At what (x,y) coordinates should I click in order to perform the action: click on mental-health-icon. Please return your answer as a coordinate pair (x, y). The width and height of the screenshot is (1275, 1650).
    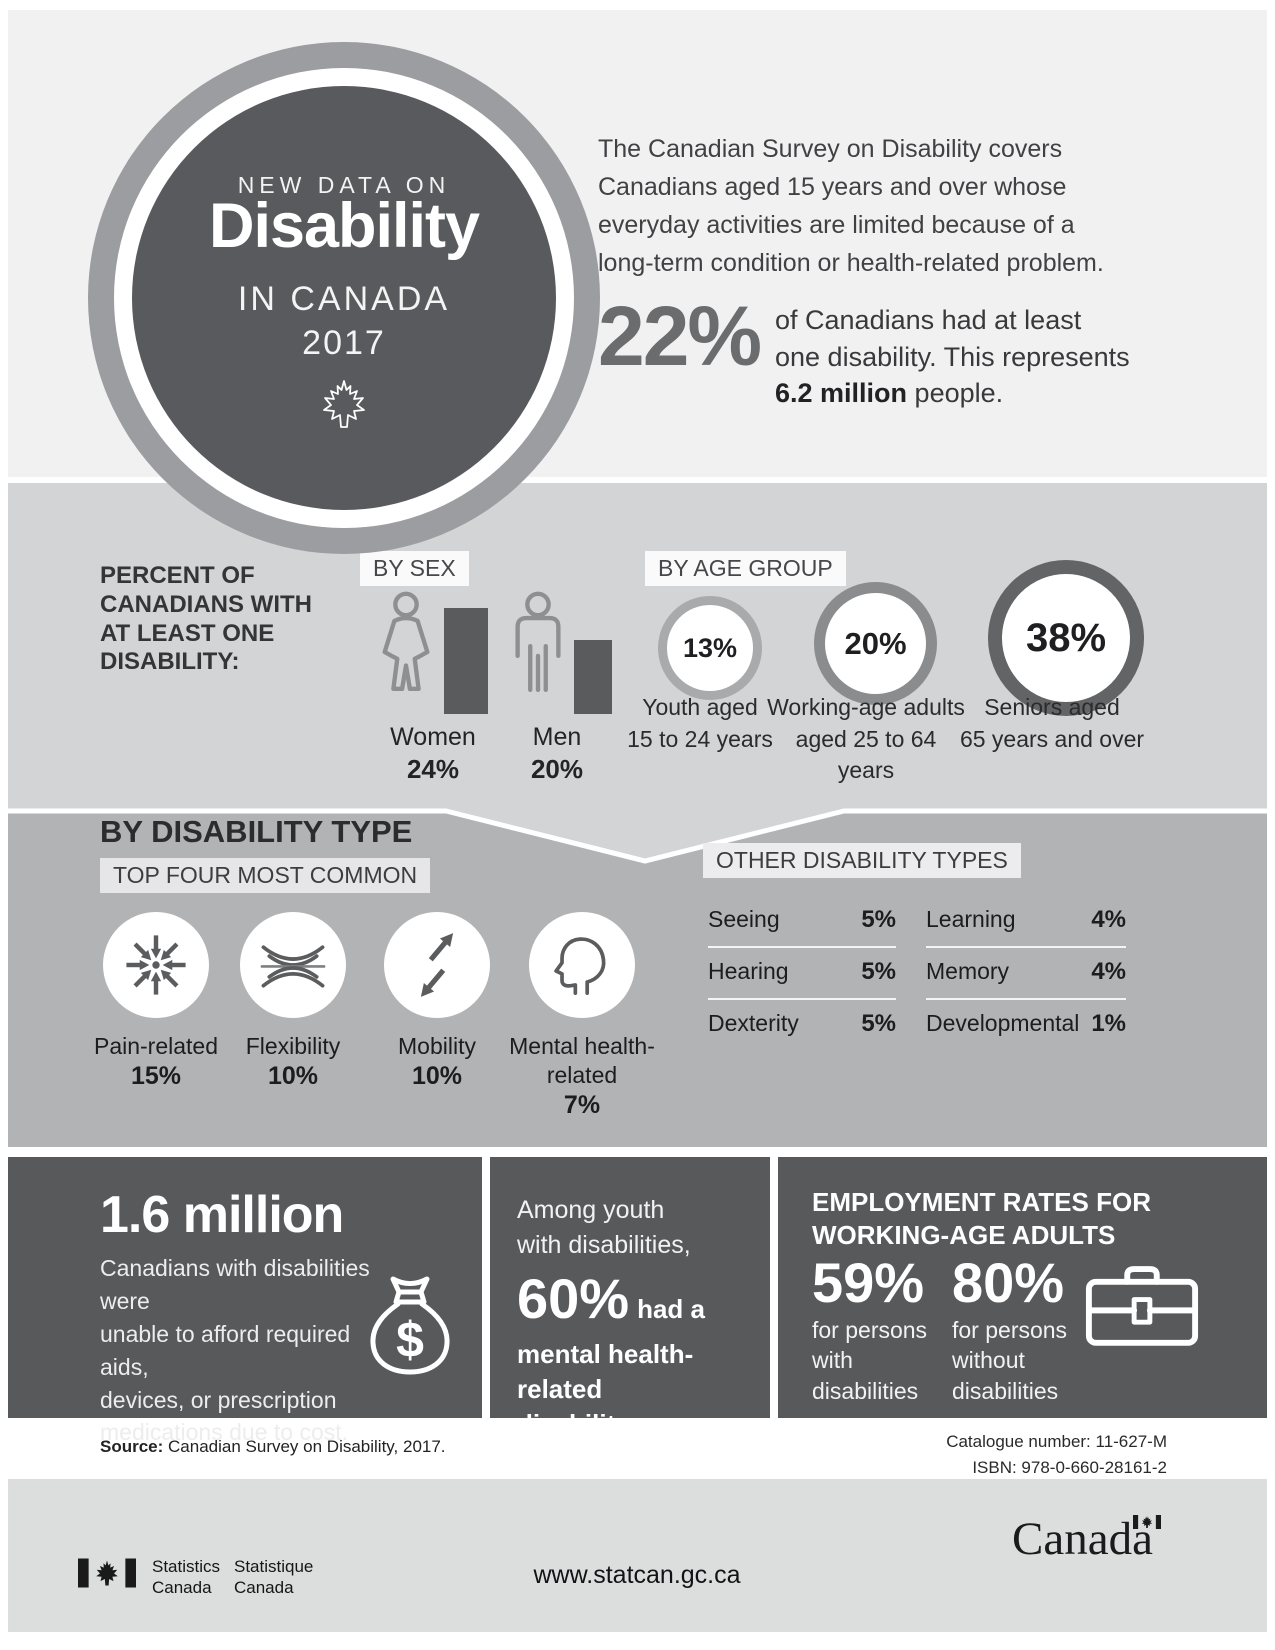
    Looking at the image, I should click on (580, 966).